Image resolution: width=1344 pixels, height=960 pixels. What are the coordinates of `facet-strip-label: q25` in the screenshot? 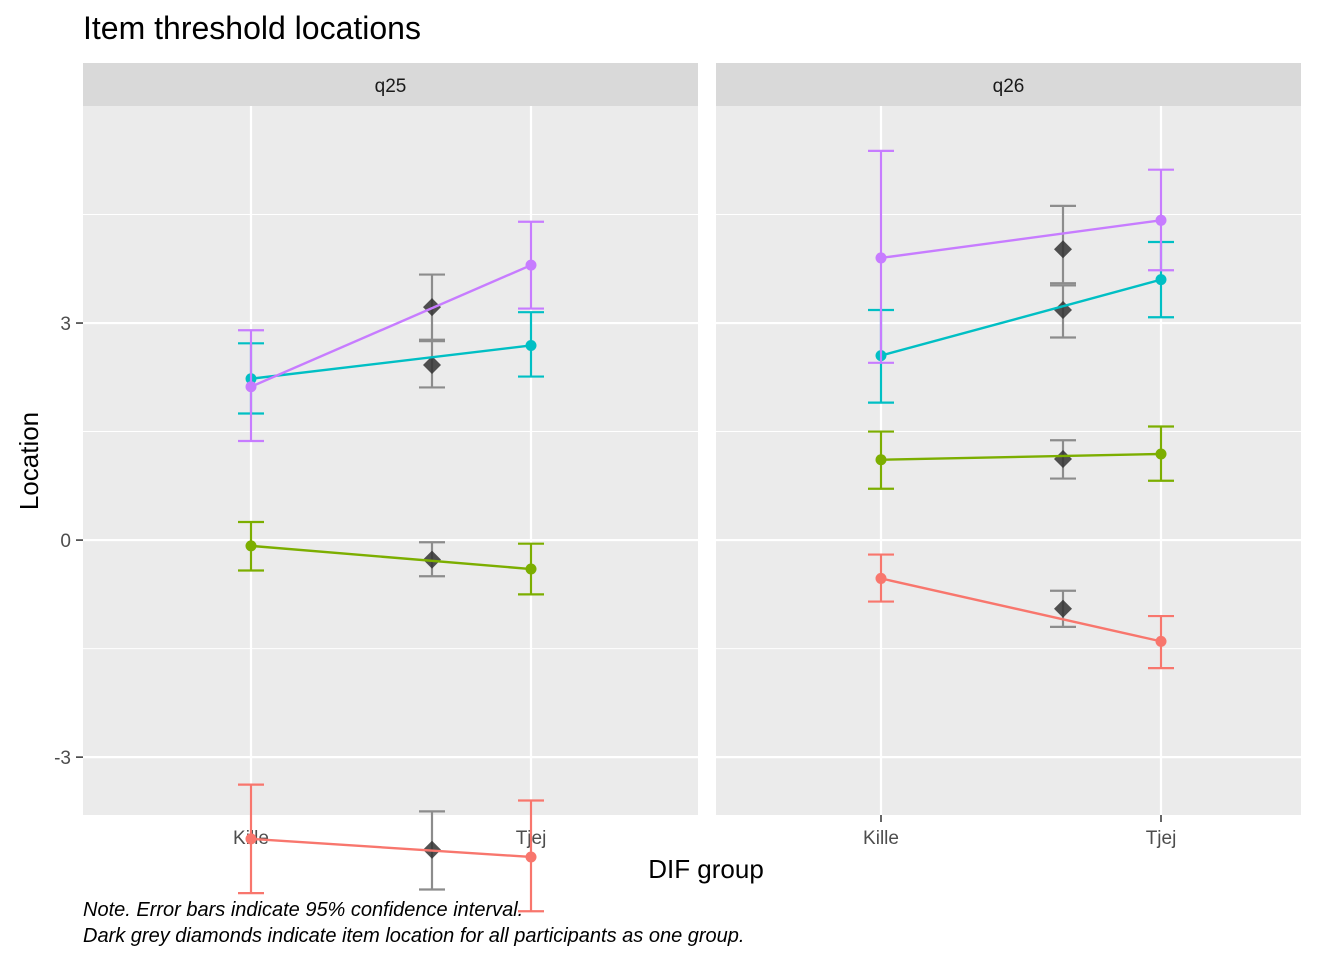 It's located at (391, 86).